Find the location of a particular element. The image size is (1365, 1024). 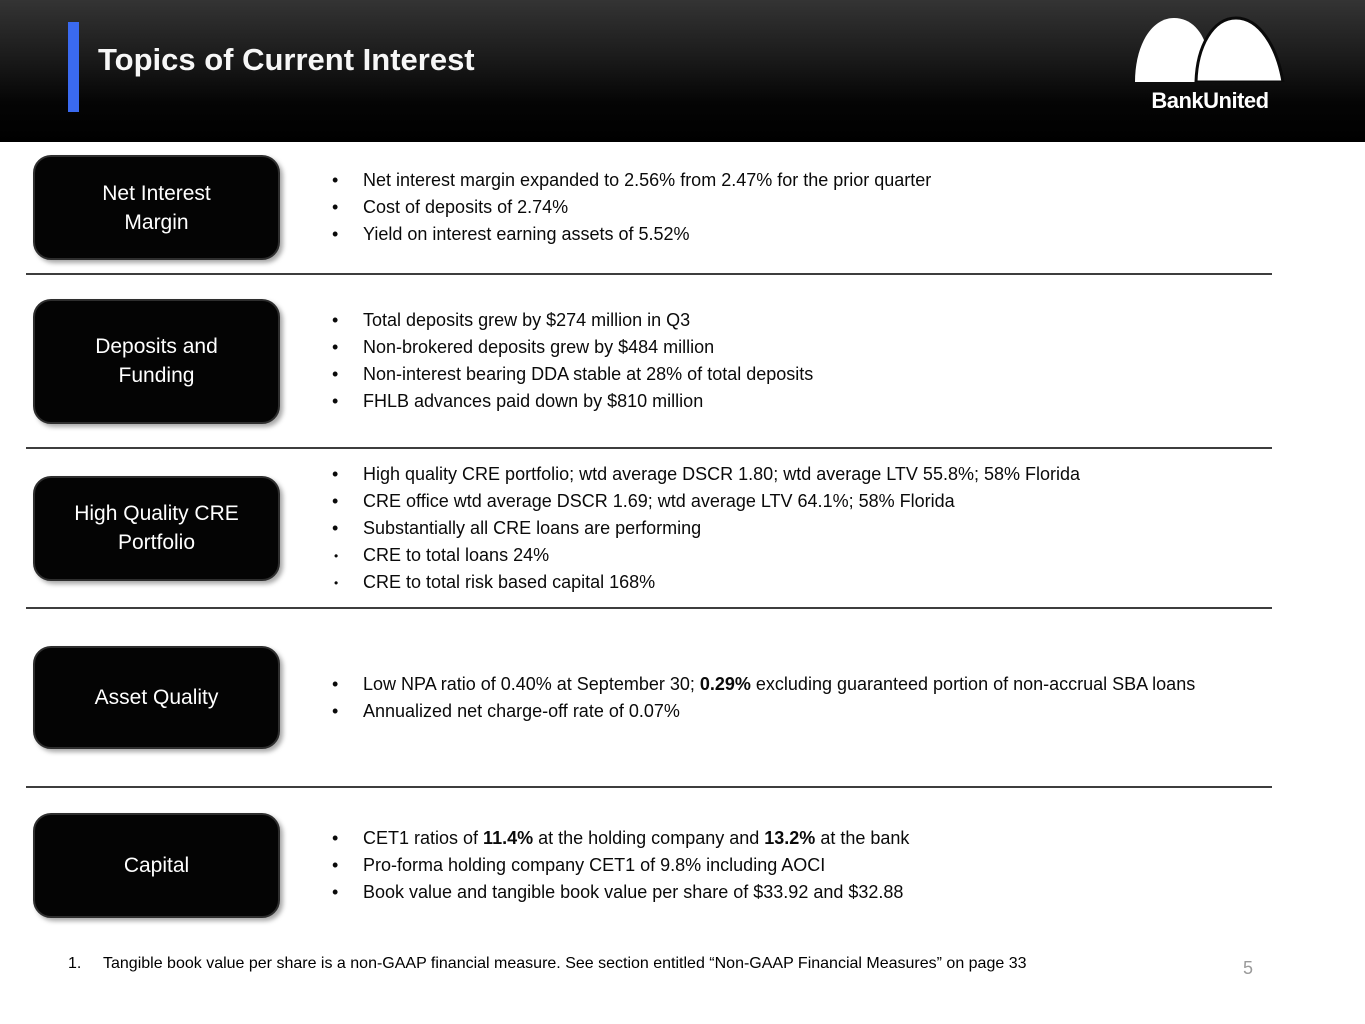

section-label: Asset Quality is located at coordinates (156, 697).